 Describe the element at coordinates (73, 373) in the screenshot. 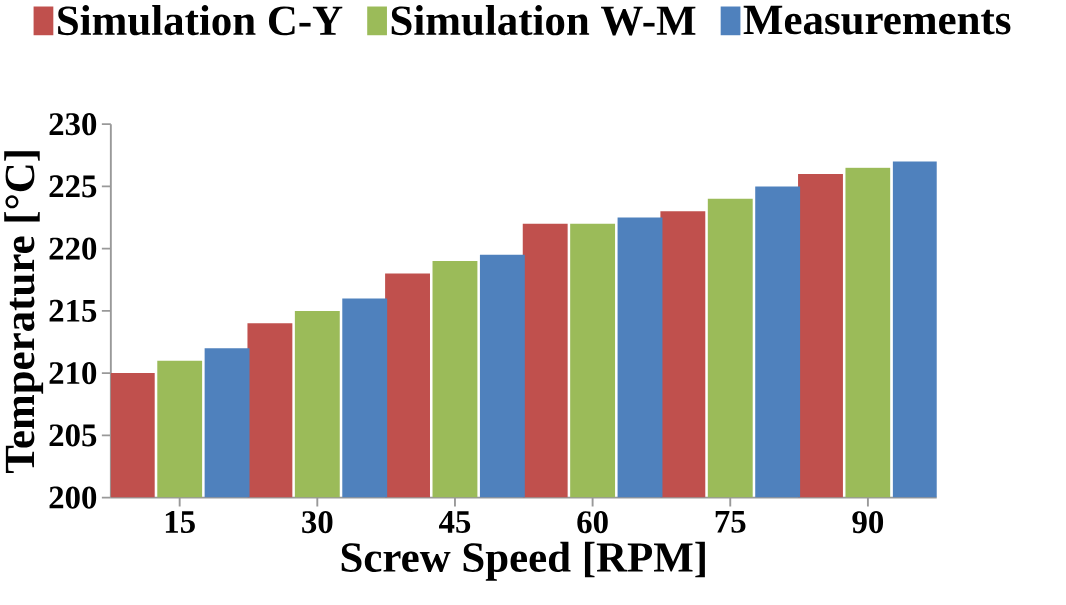

I see `y-tick-label: 210` at that location.